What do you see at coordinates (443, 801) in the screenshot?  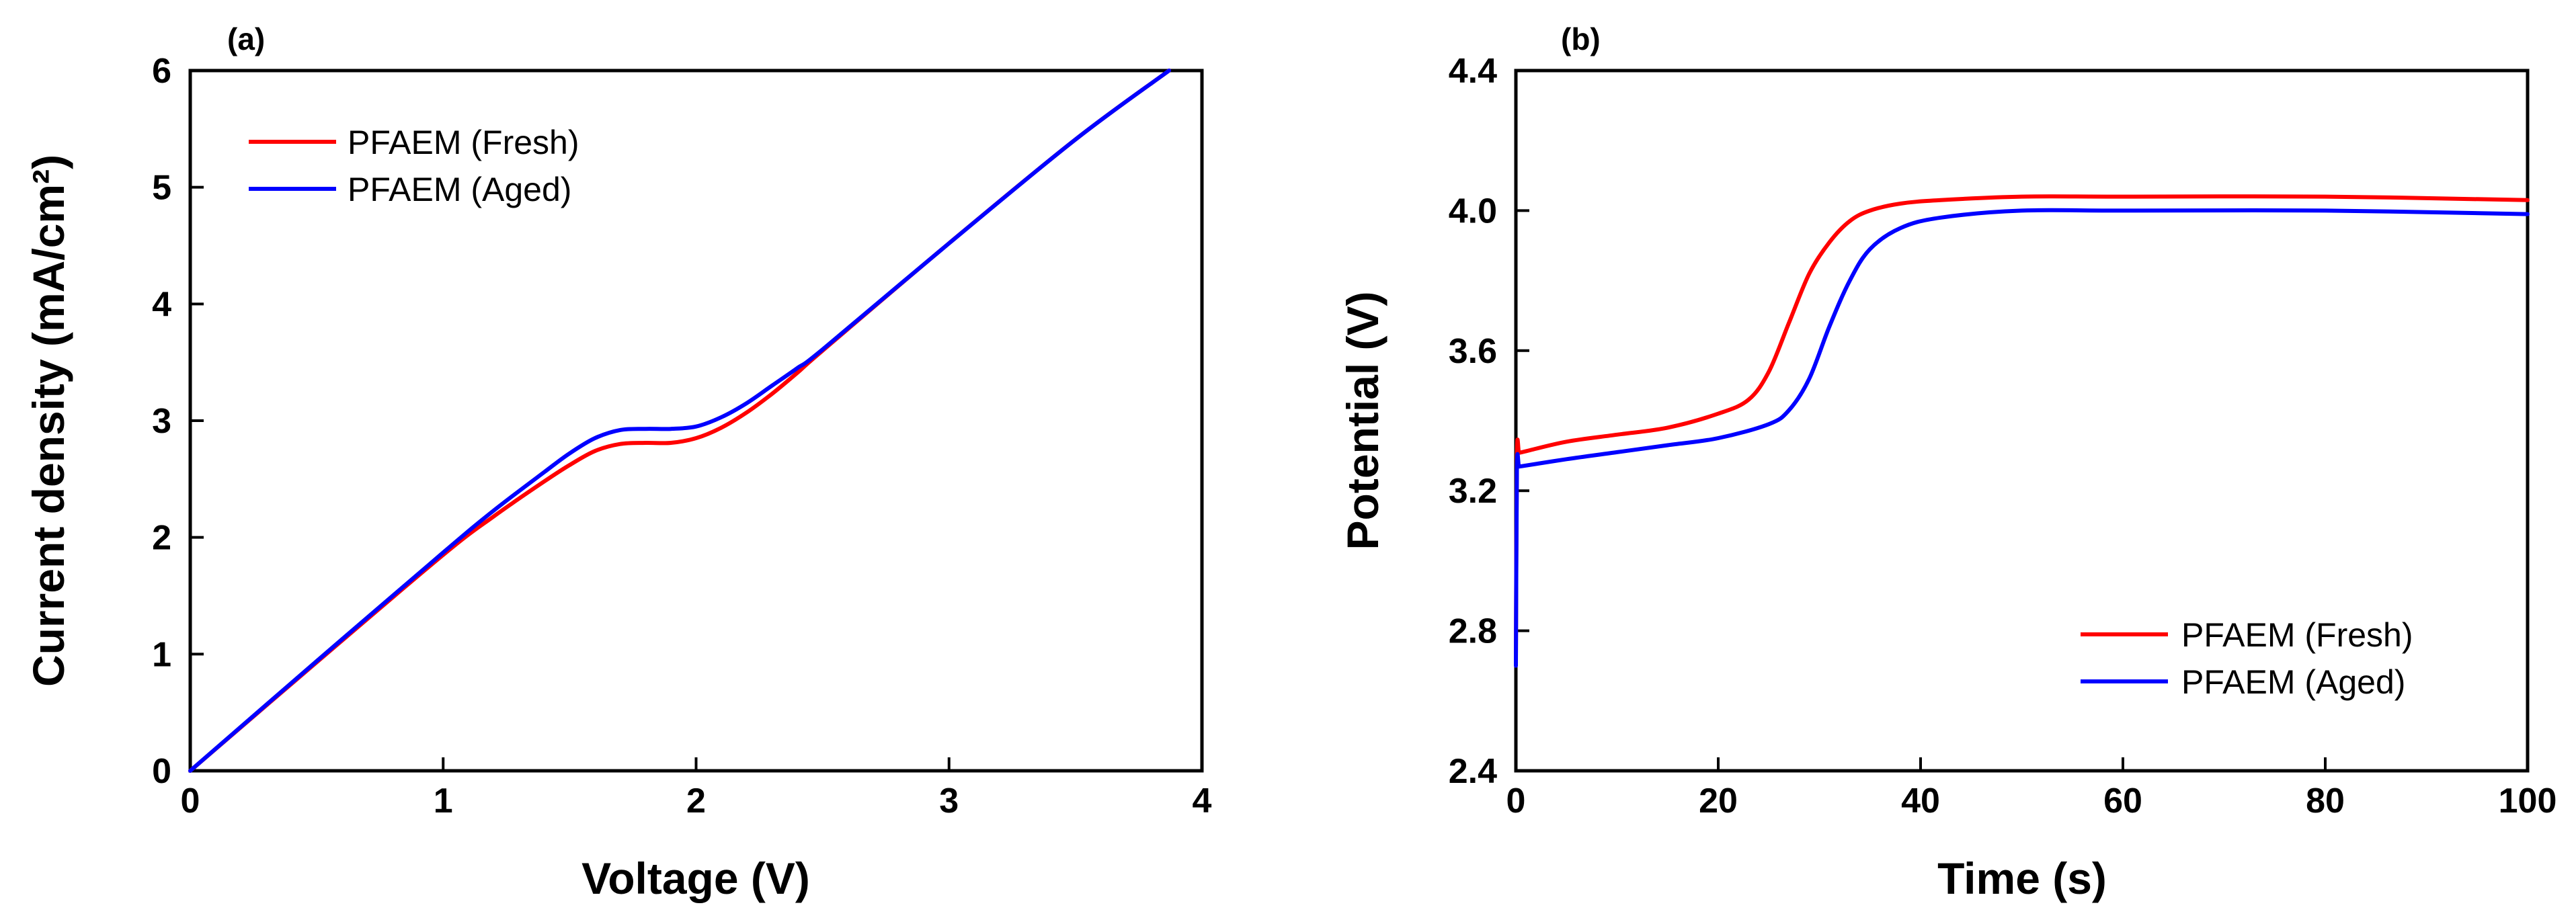 I see `x-tick-label-a: 1` at bounding box center [443, 801].